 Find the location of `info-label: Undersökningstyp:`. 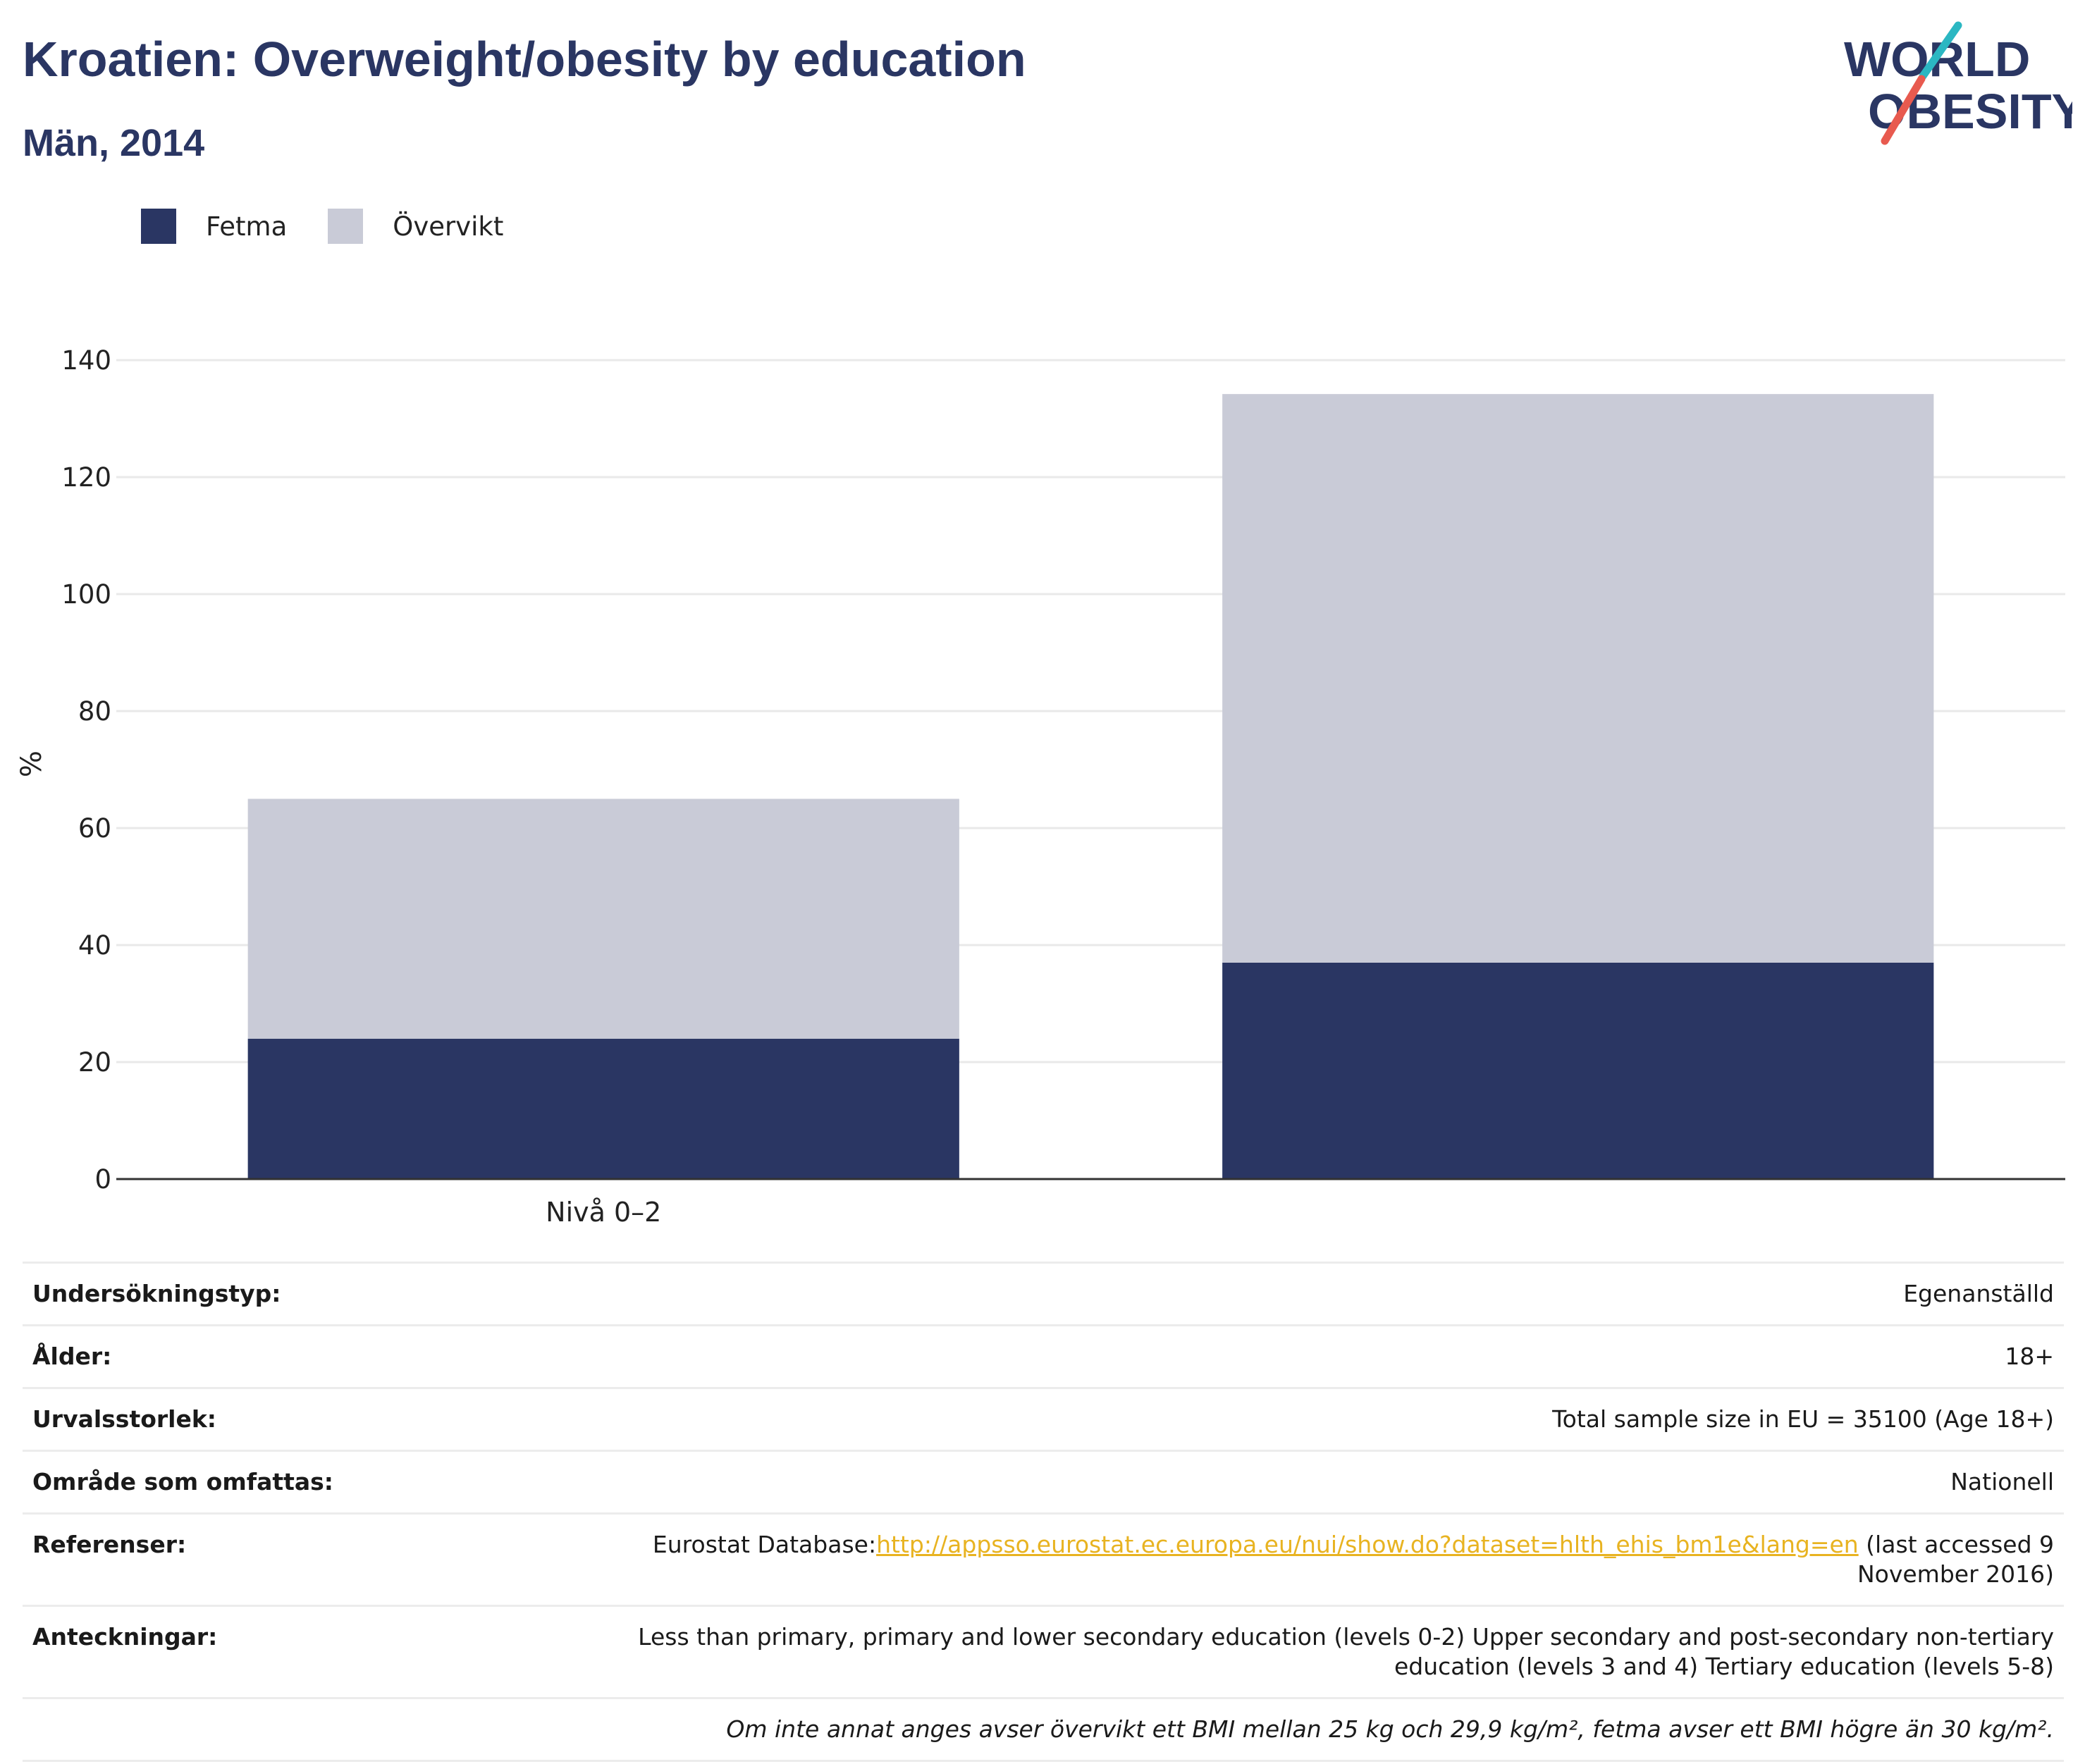

info-label: Undersökningstyp: is located at coordinates (156, 1293).